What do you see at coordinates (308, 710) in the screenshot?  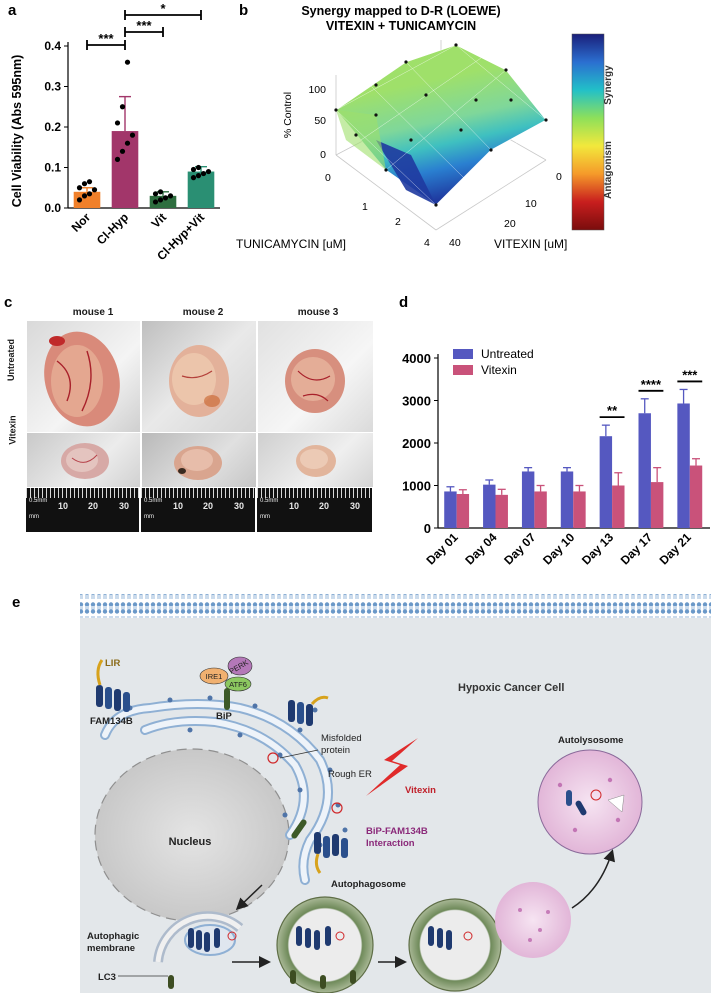 I see `fam134b-right` at bounding box center [308, 710].